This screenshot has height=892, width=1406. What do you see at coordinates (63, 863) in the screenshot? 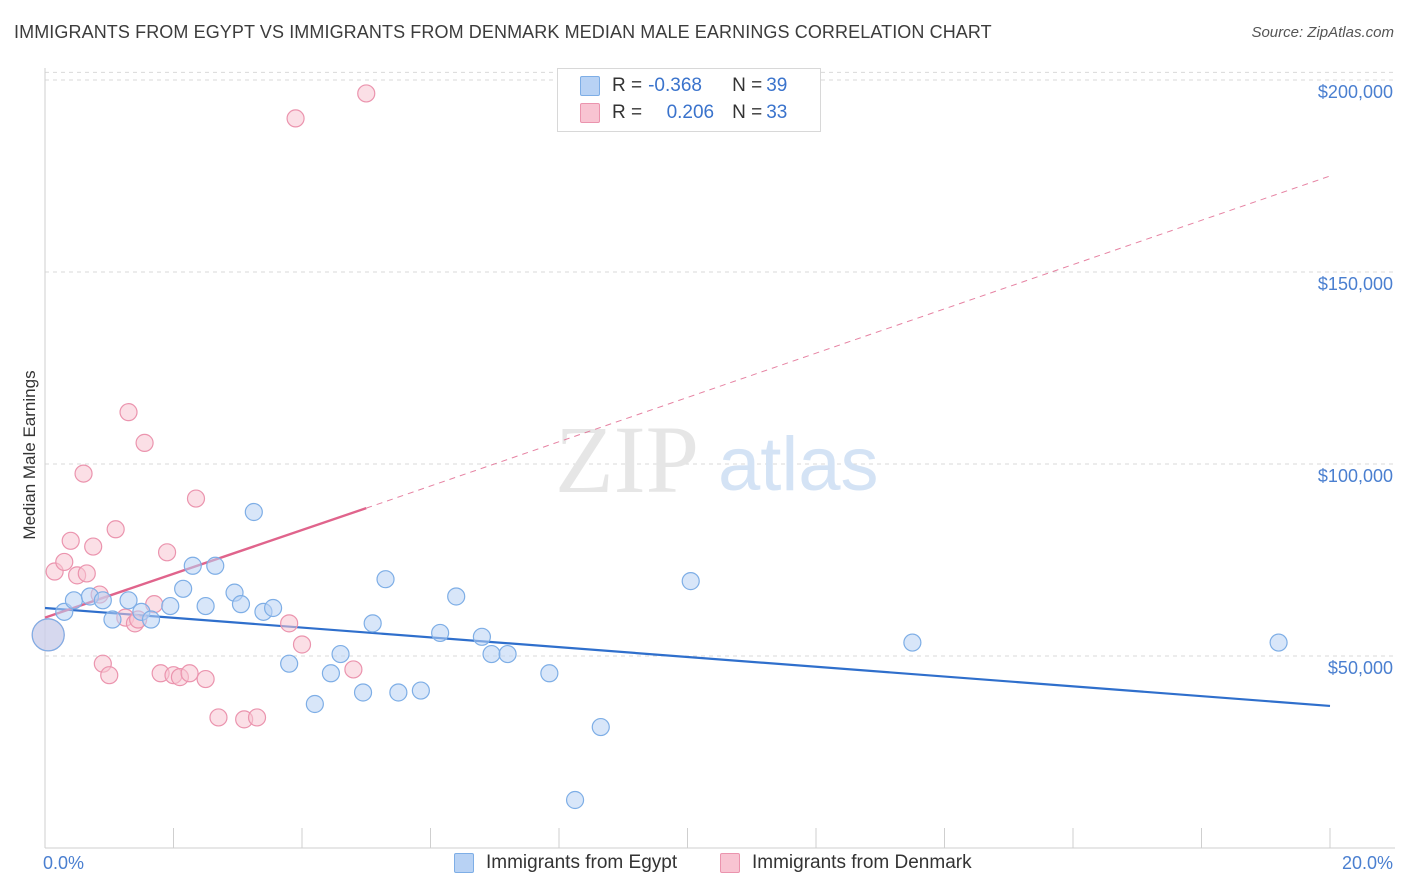
I see `x-tick-label: 0.0%` at bounding box center [63, 863].